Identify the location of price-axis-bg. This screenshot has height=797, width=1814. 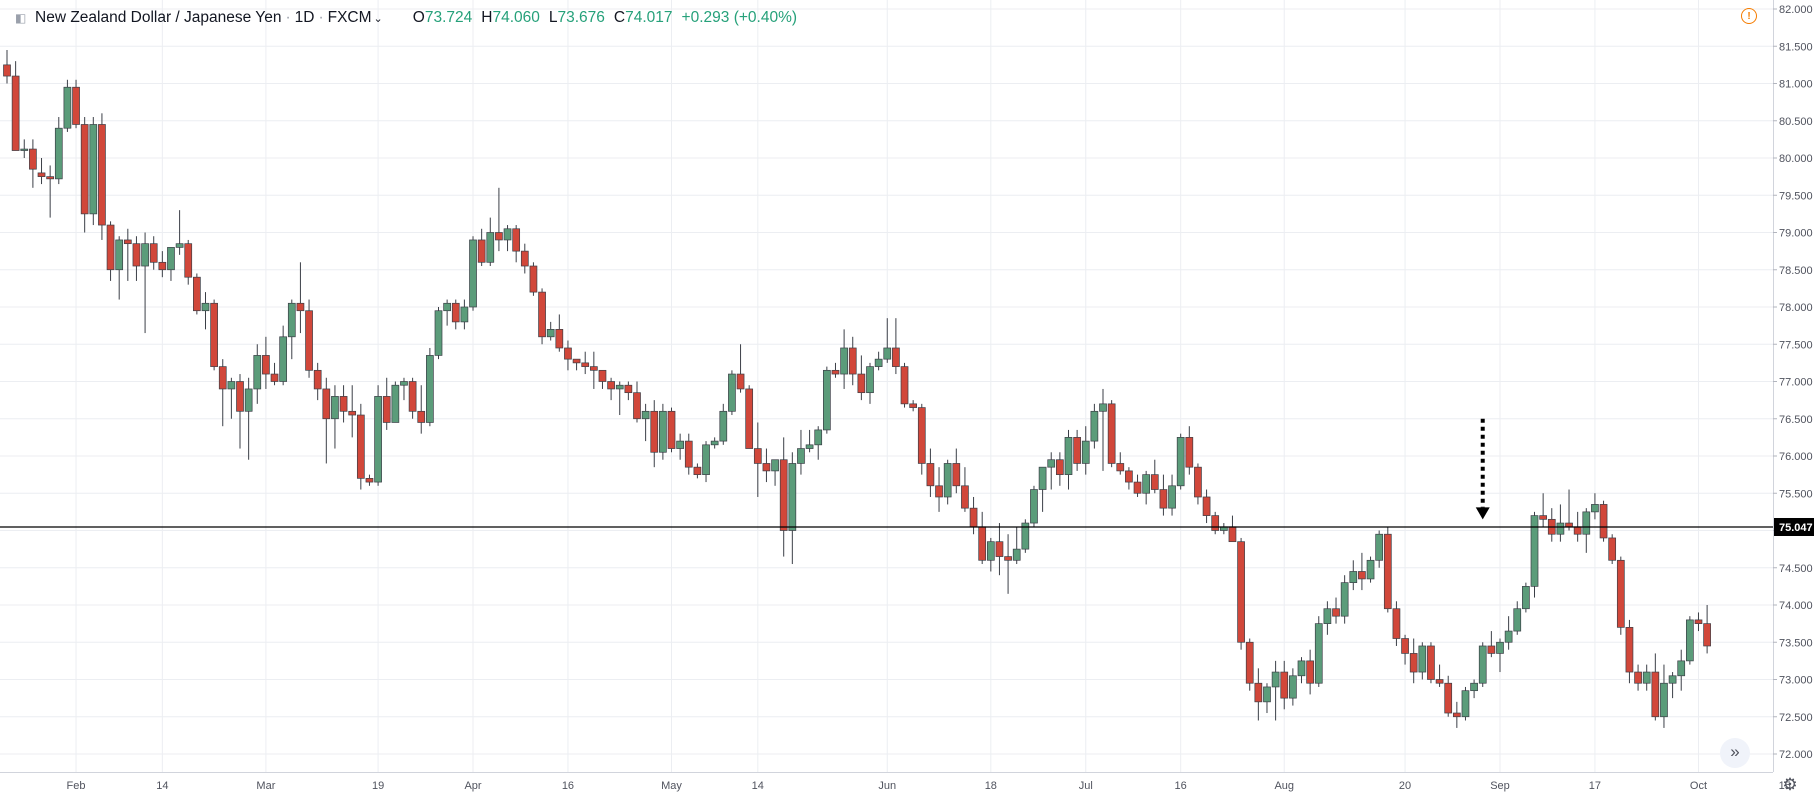
(1793, 398).